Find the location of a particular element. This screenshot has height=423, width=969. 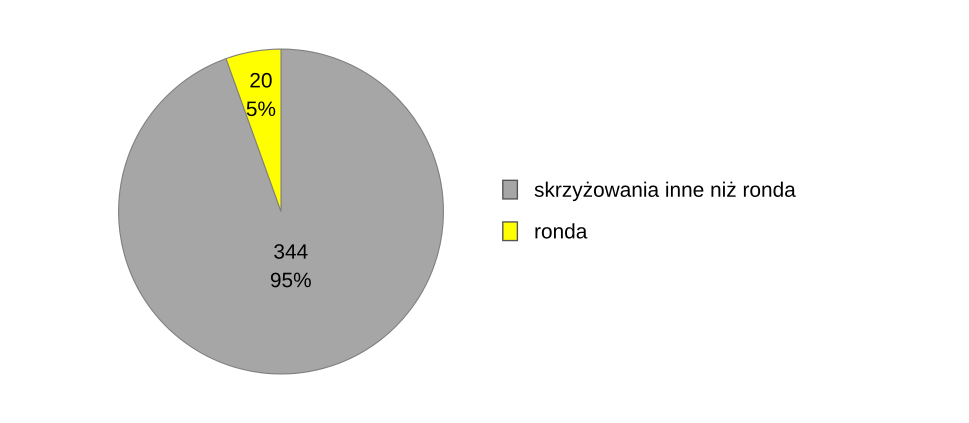

data-label: 344 95% is located at coordinates (290, 266).